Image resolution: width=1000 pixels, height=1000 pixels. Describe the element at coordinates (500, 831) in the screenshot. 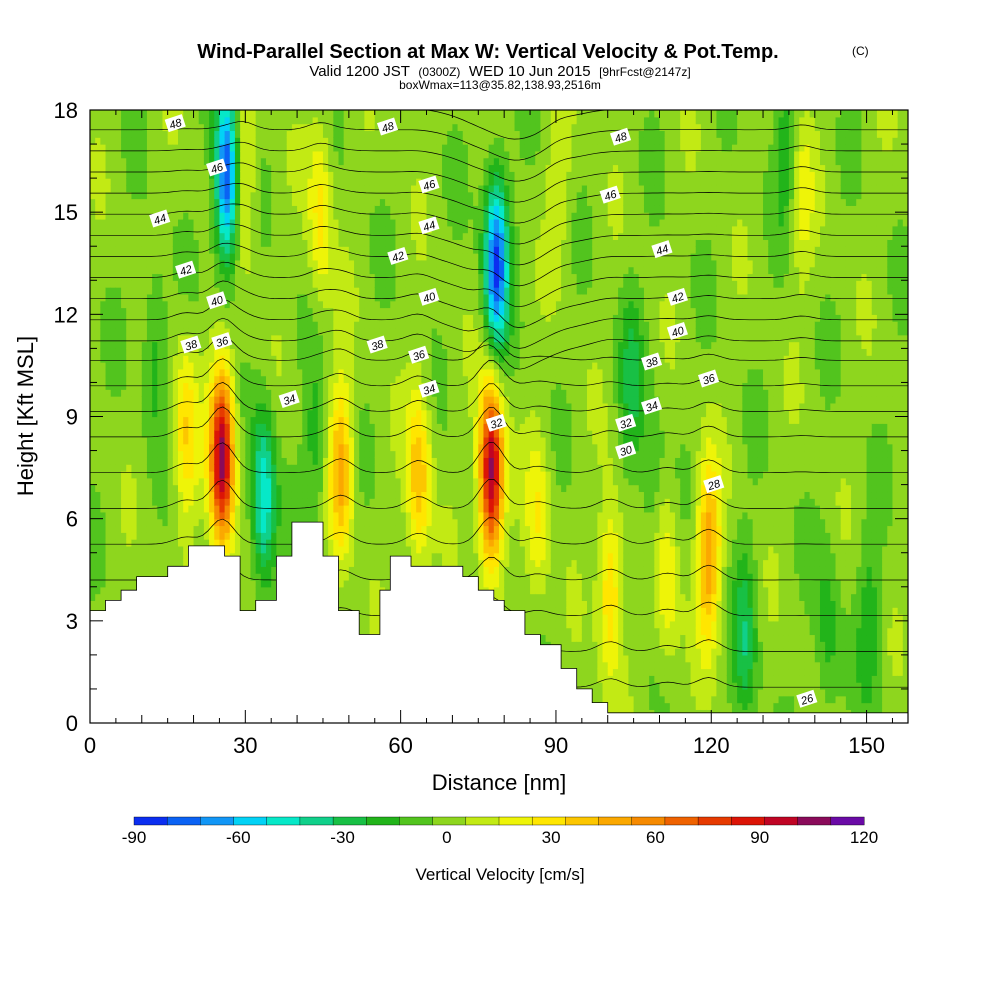

I see `colorbar: -90 -60 -30 0 30 60 90 120` at that location.